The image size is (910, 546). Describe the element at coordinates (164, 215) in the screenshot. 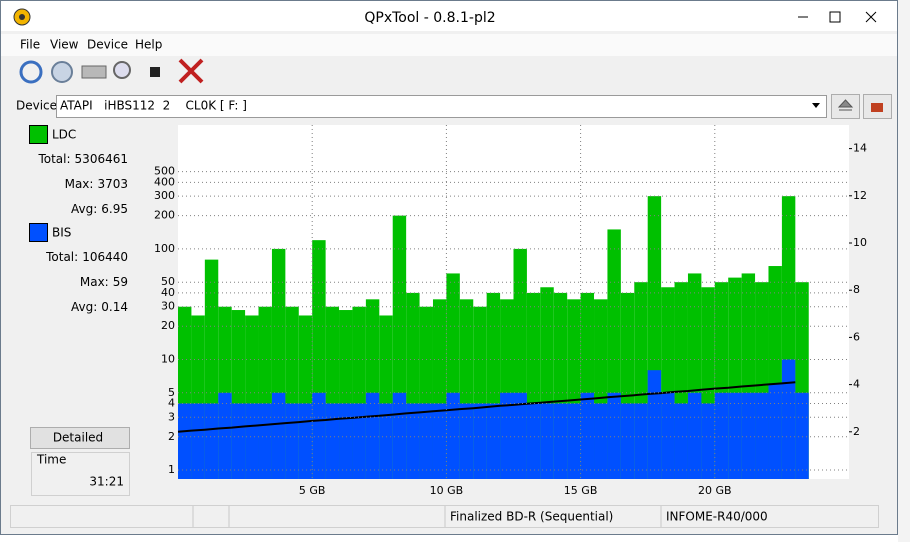

I see `y-tick-label: 200` at that location.